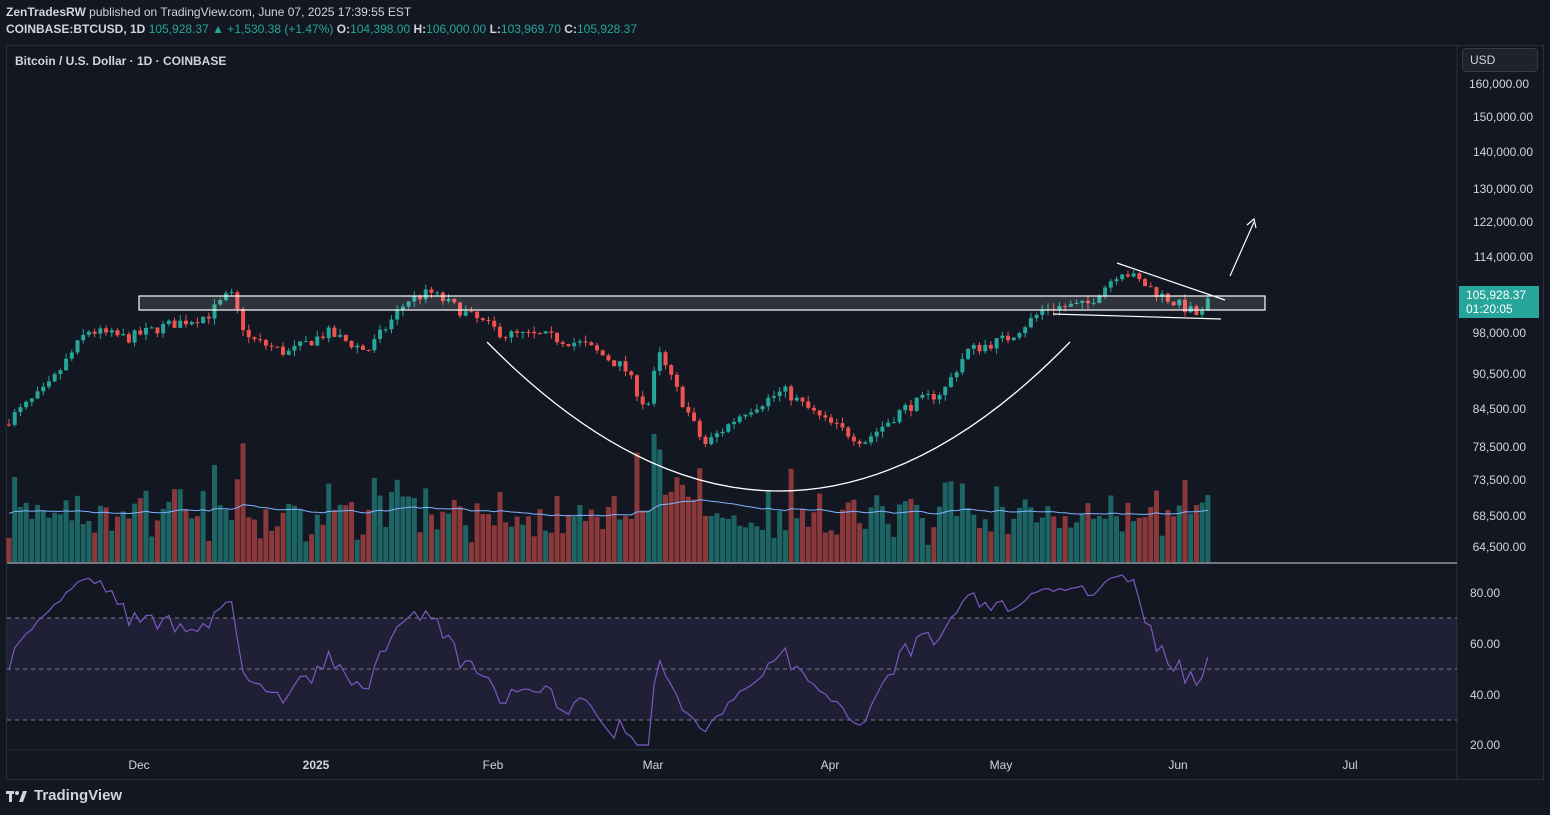 The image size is (1550, 815). What do you see at coordinates (1485, 644) in the screenshot?
I see `rsi-tick: 60.00` at bounding box center [1485, 644].